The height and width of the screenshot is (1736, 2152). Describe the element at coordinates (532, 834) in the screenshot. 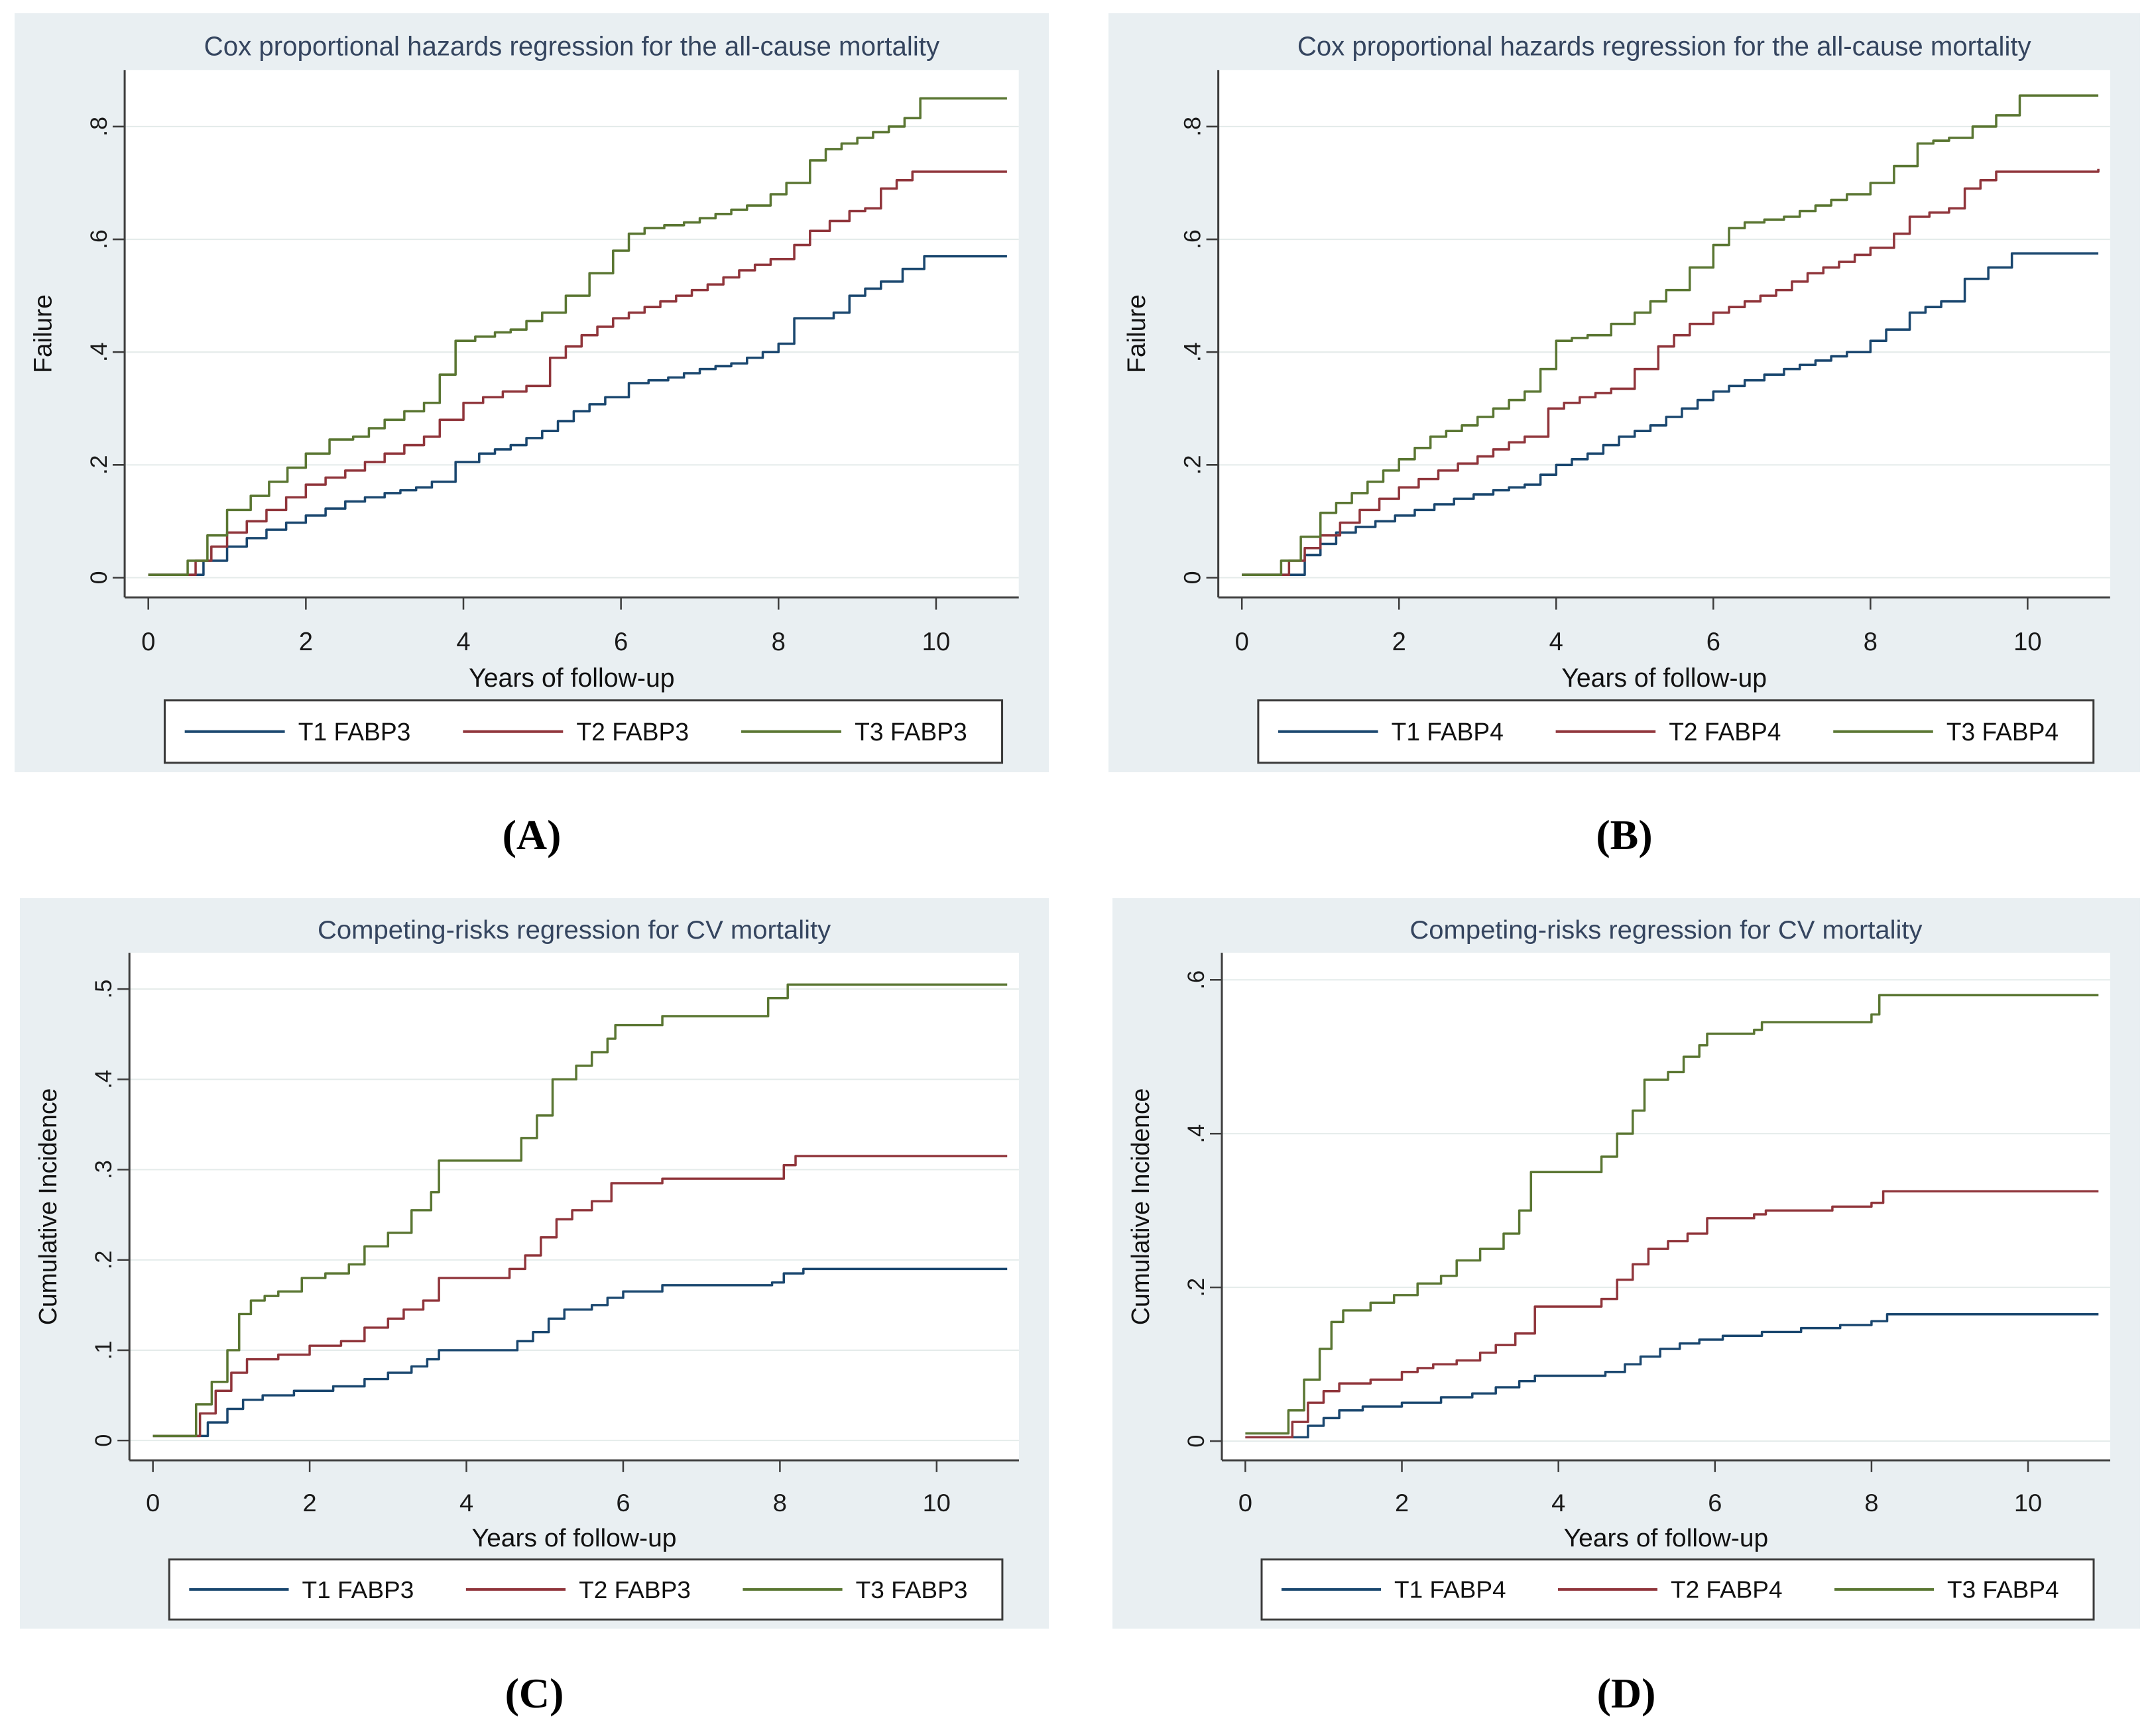

I see `panel-letter-a: (A)` at that location.